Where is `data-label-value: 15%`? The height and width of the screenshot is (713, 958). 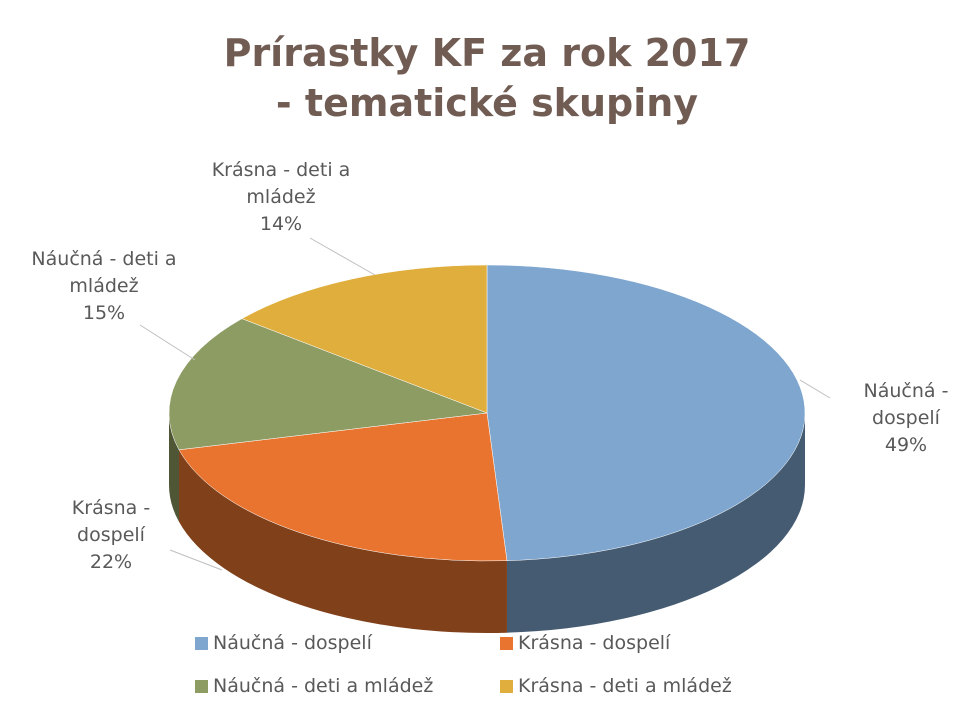
data-label-value: 15% is located at coordinates (104, 313).